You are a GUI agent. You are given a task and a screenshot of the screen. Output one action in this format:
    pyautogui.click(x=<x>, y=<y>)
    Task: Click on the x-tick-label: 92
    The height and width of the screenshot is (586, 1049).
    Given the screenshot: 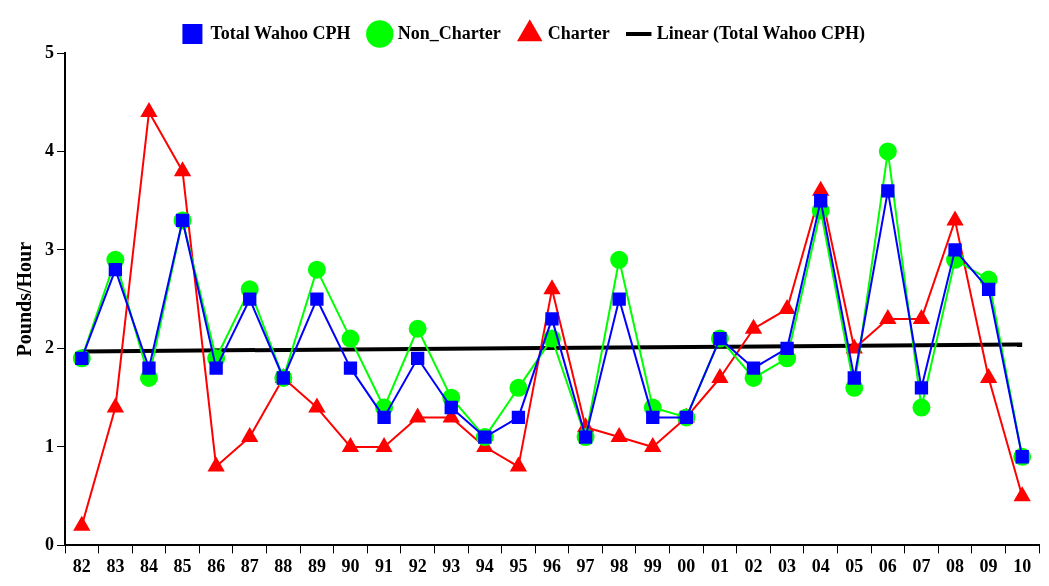 What is the action you would take?
    pyautogui.click(x=417, y=565)
    